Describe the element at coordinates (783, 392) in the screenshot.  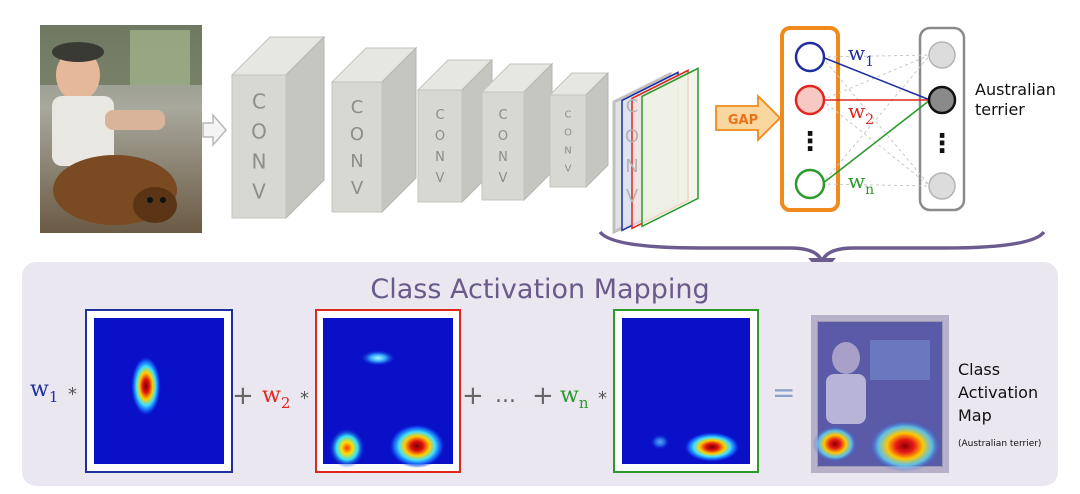
I see `eq-equals: =` at that location.